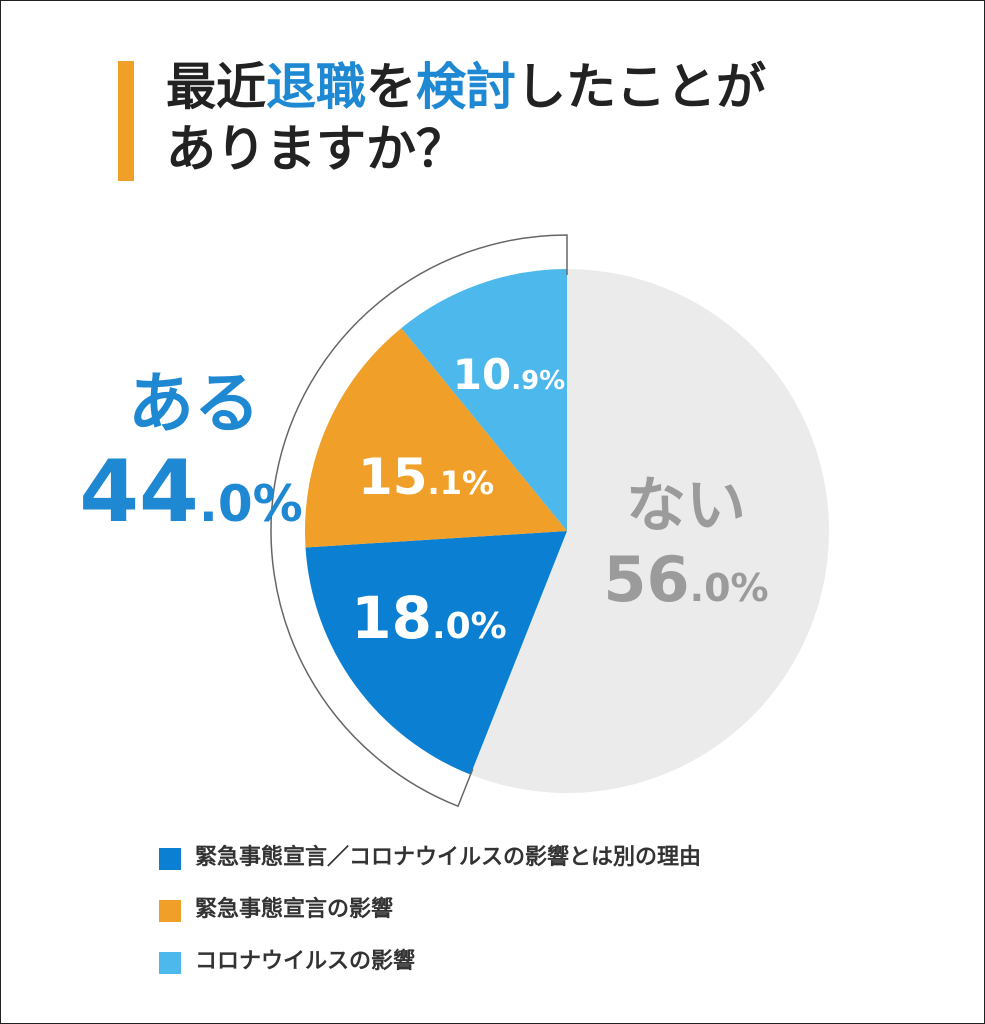 This screenshot has height=1024, width=985. What do you see at coordinates (391, 87) in the screenshot?
I see `title-part-3: を` at bounding box center [391, 87].